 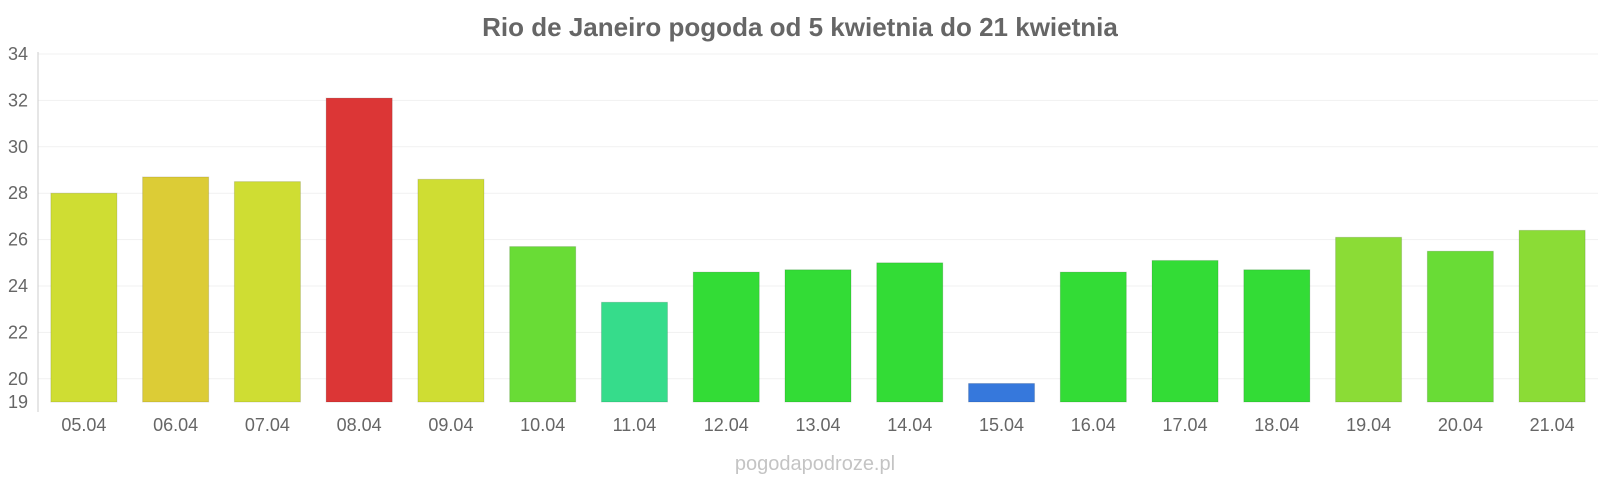 I want to click on bar-11.04, so click(x=634, y=352).